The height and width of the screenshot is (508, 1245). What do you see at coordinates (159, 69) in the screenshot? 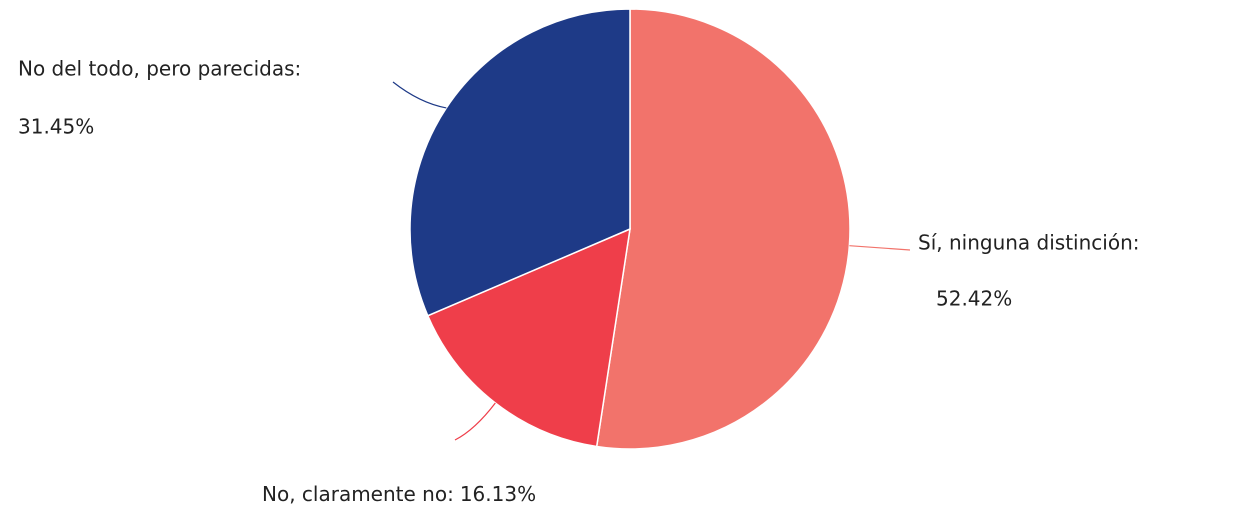
I see `category-label: No del todo, pero parecidas:` at bounding box center [159, 69].